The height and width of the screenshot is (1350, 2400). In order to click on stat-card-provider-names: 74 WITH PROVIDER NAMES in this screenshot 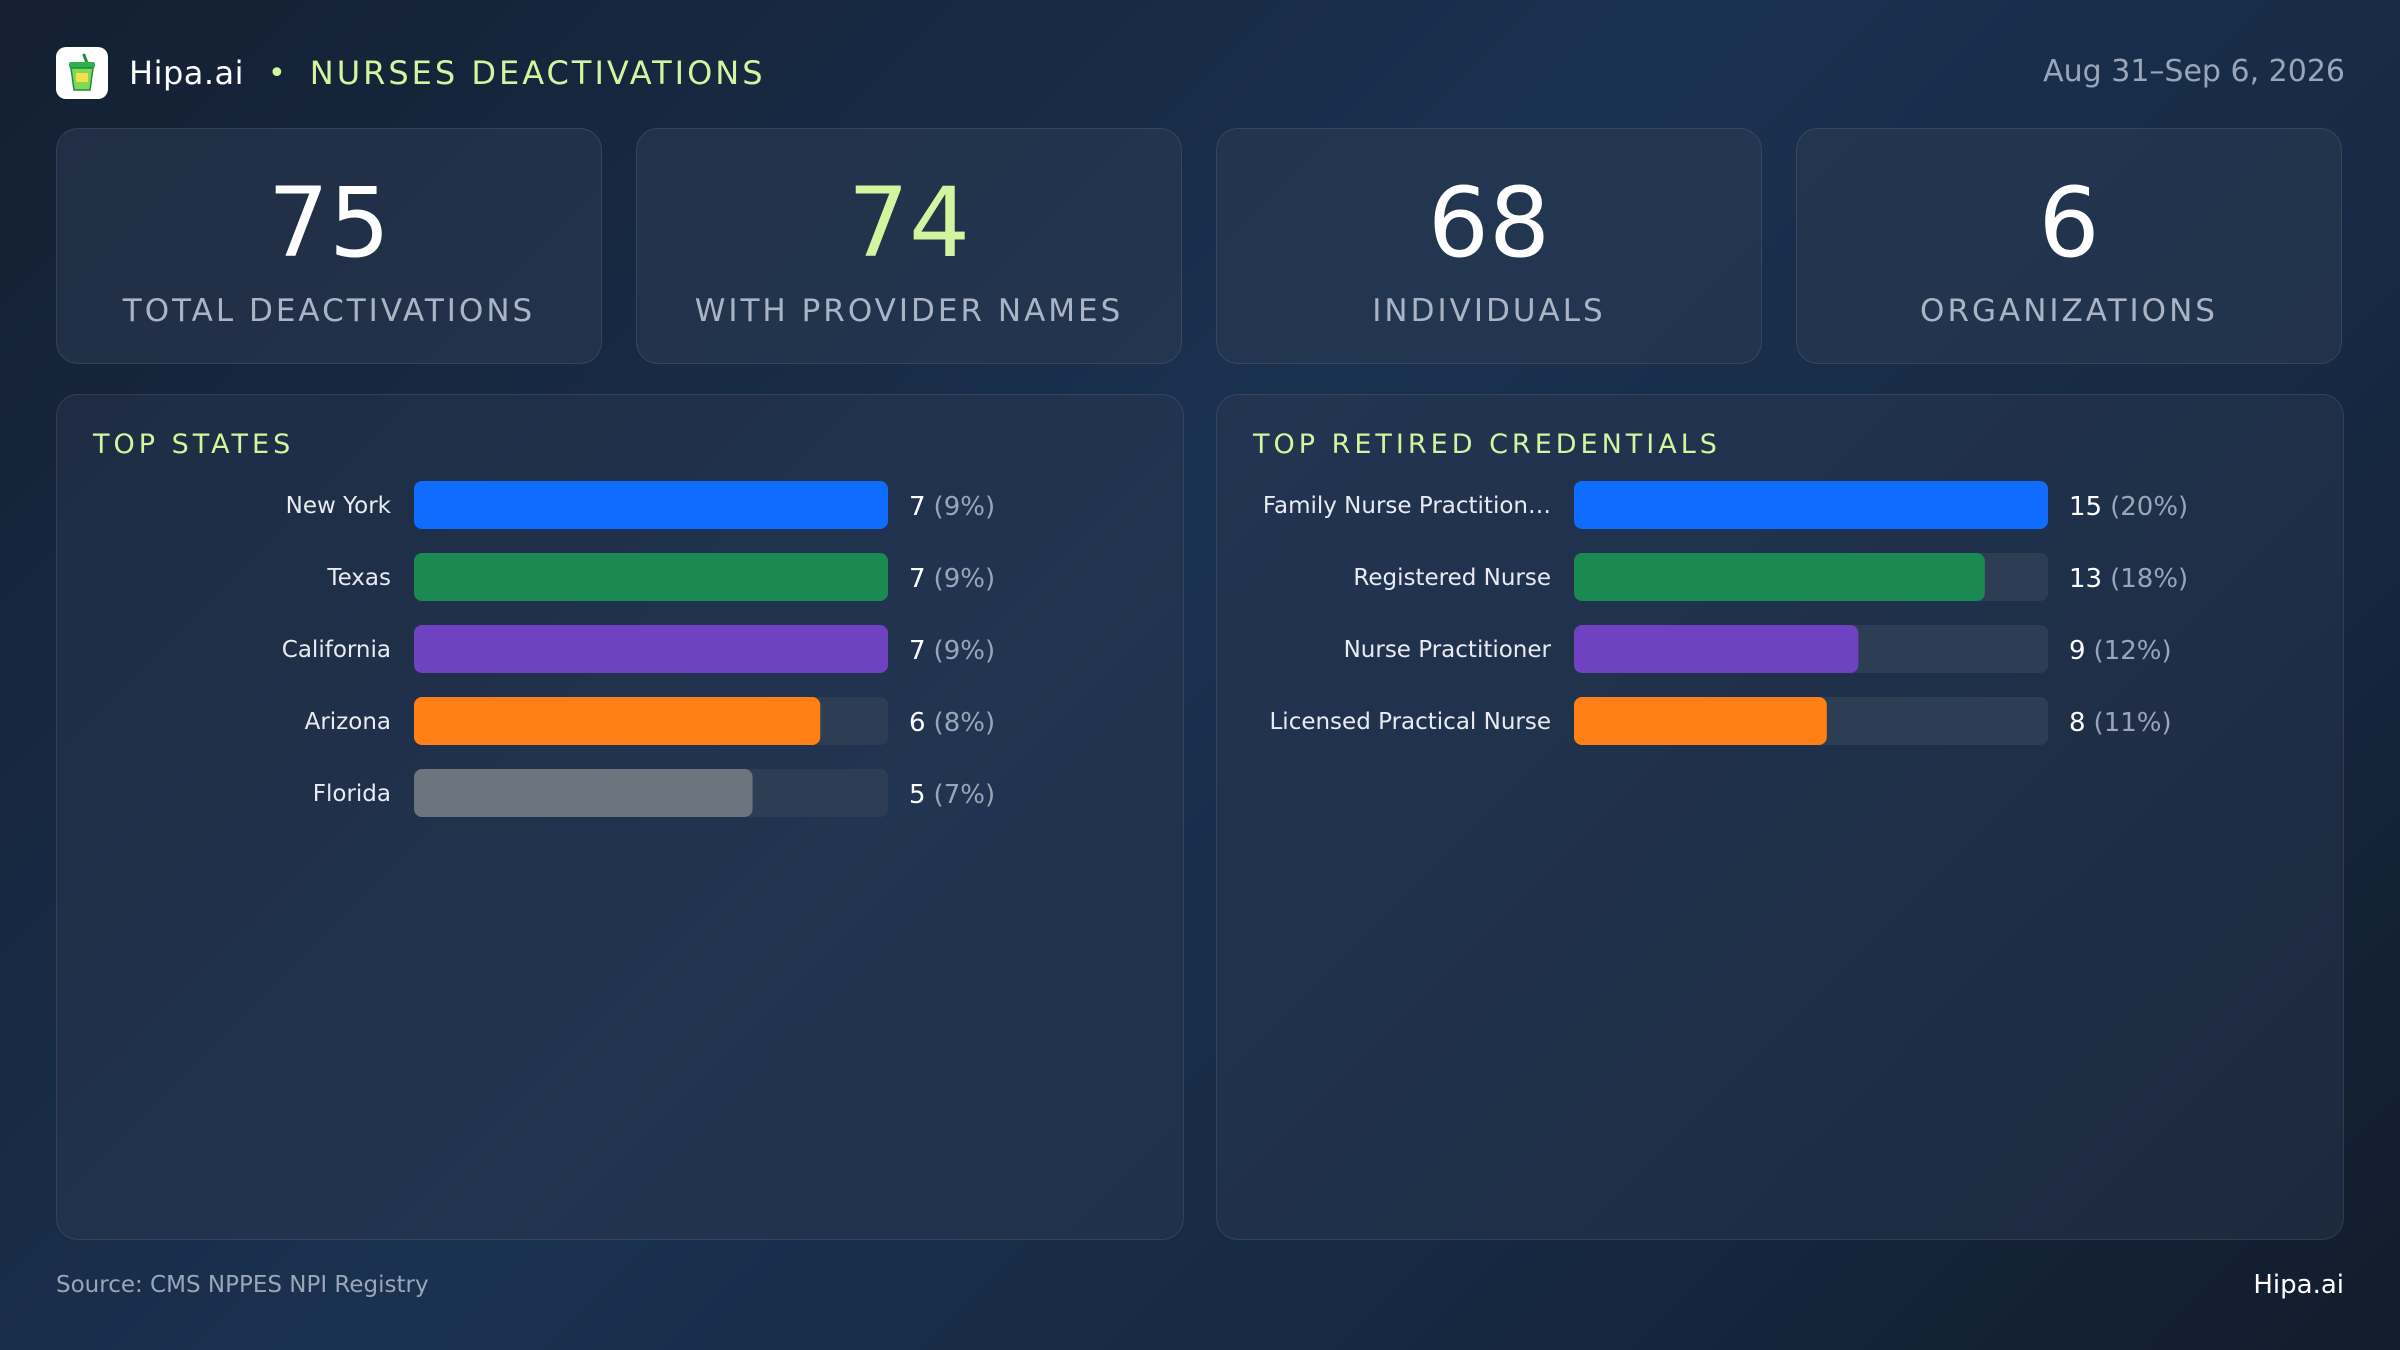, I will do `click(909, 246)`.